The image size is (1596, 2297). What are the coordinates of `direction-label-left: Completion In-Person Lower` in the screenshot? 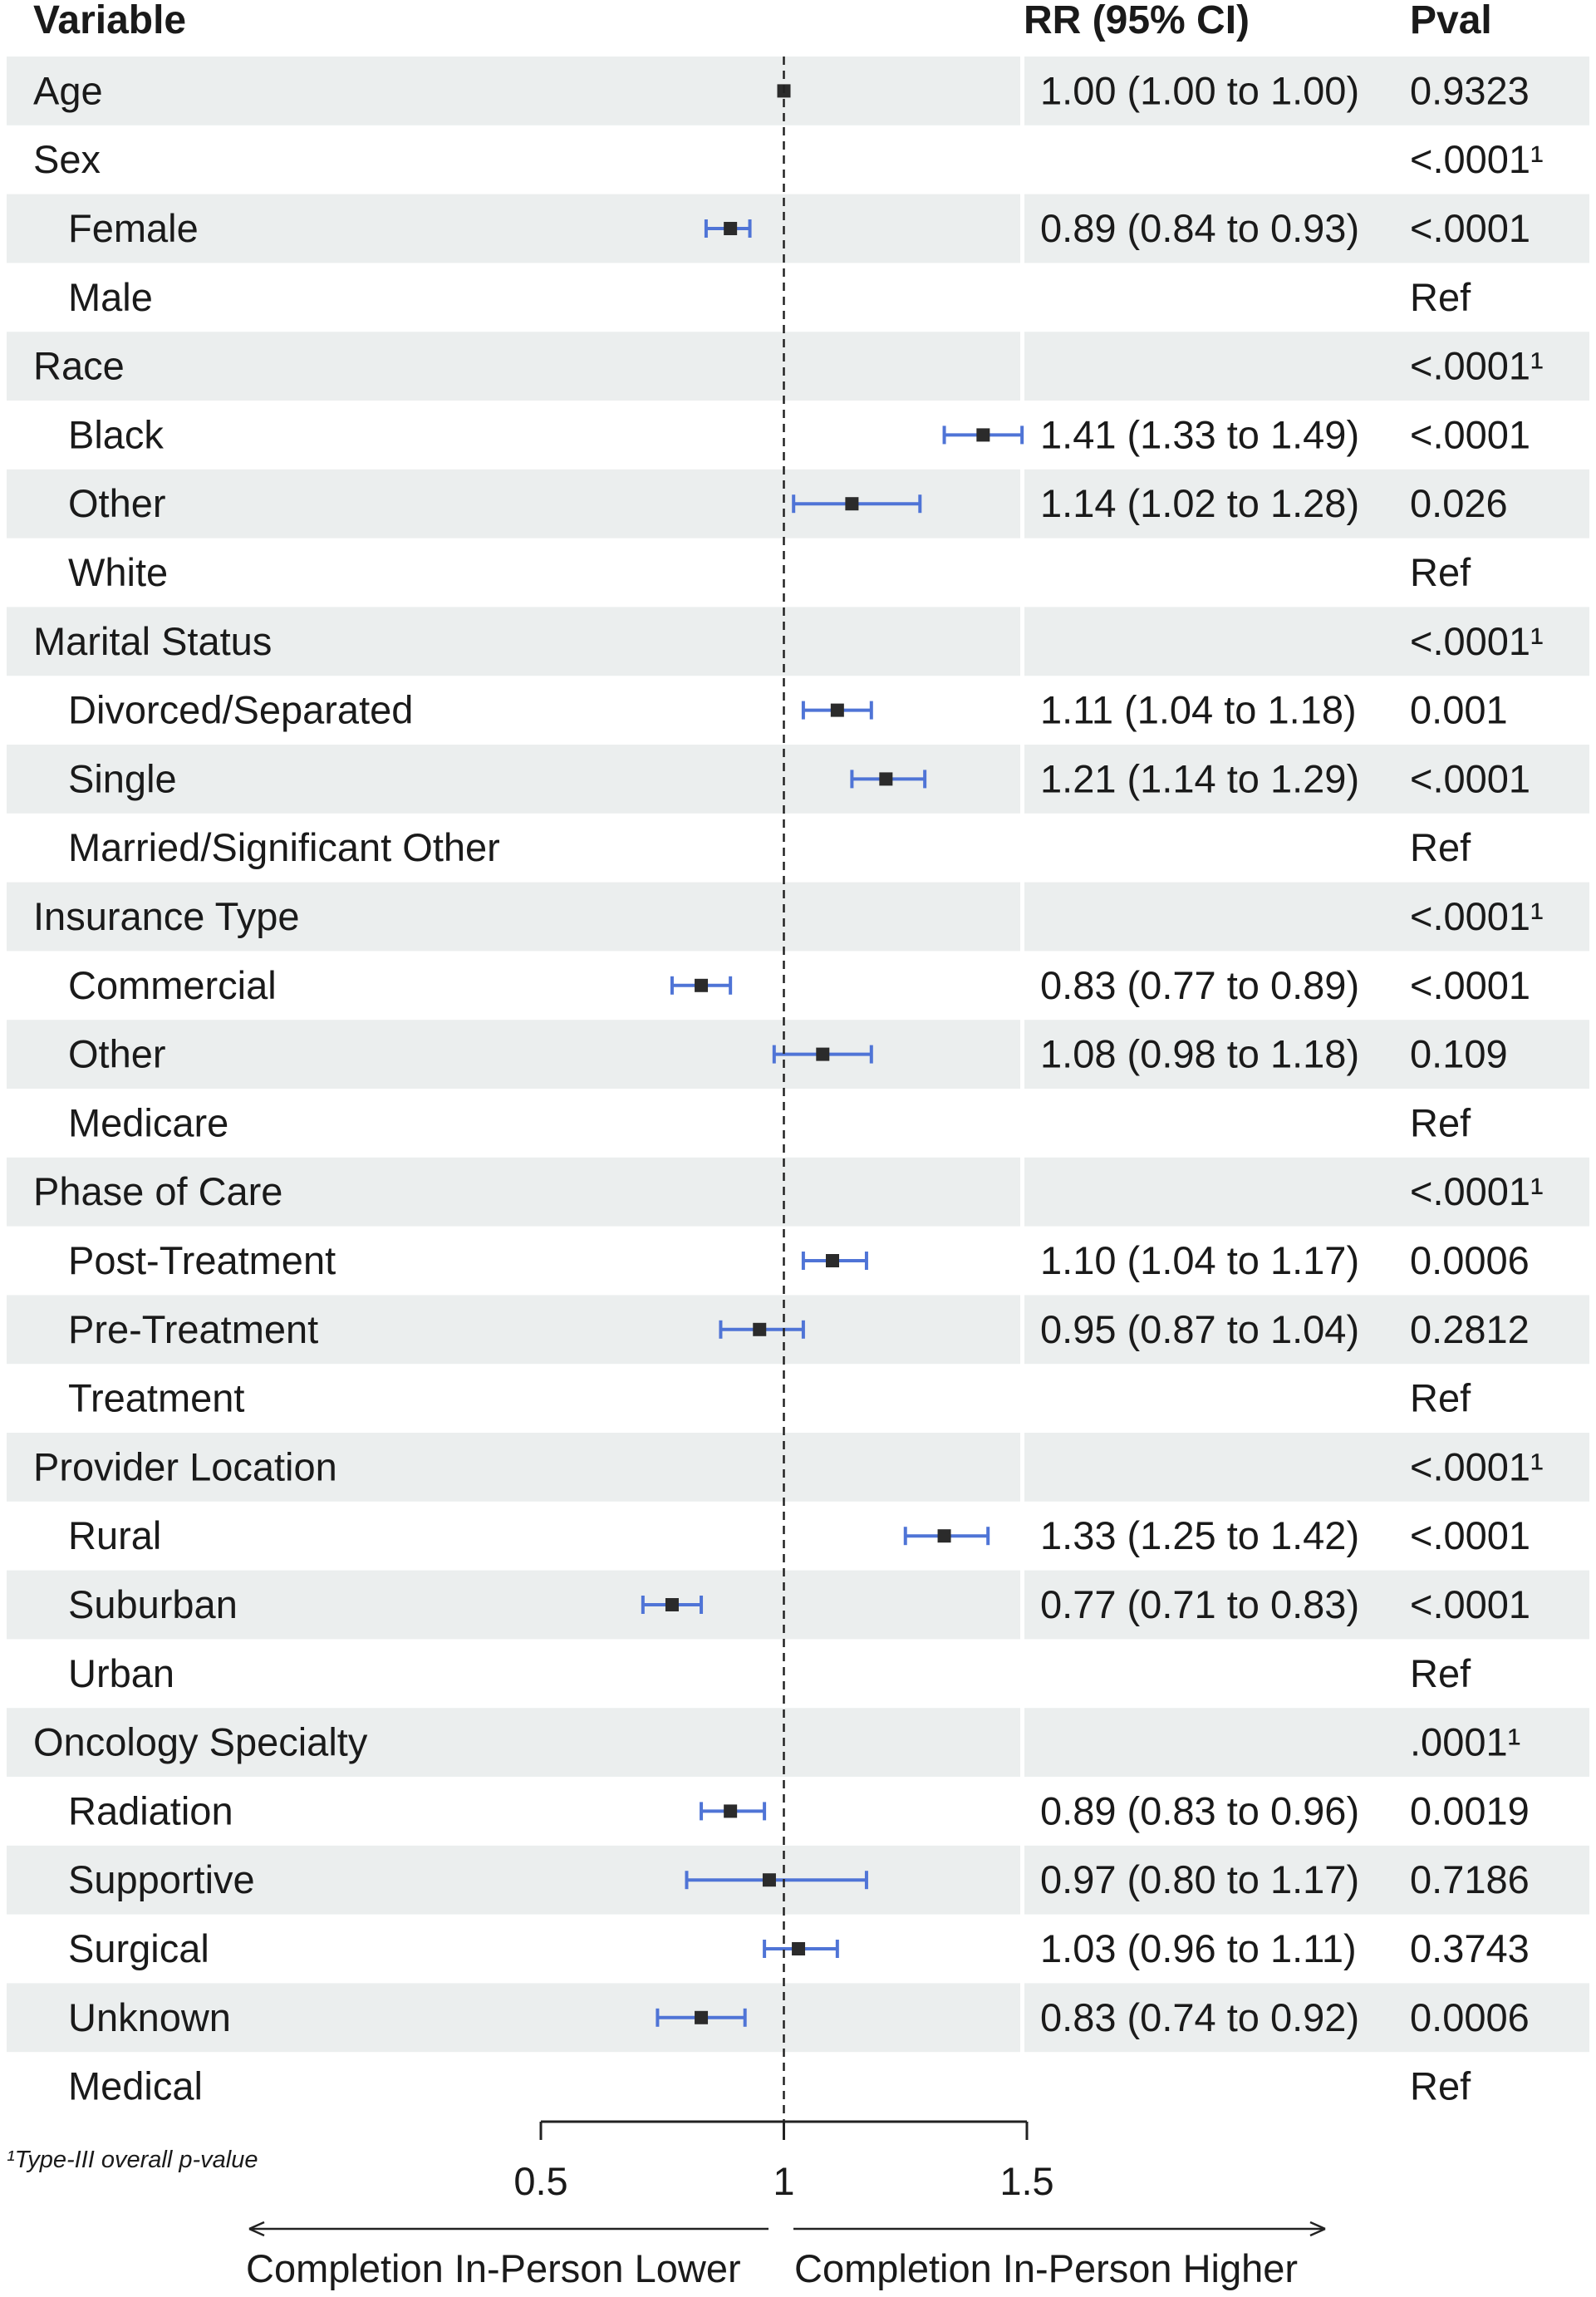 It's located at (493, 2268).